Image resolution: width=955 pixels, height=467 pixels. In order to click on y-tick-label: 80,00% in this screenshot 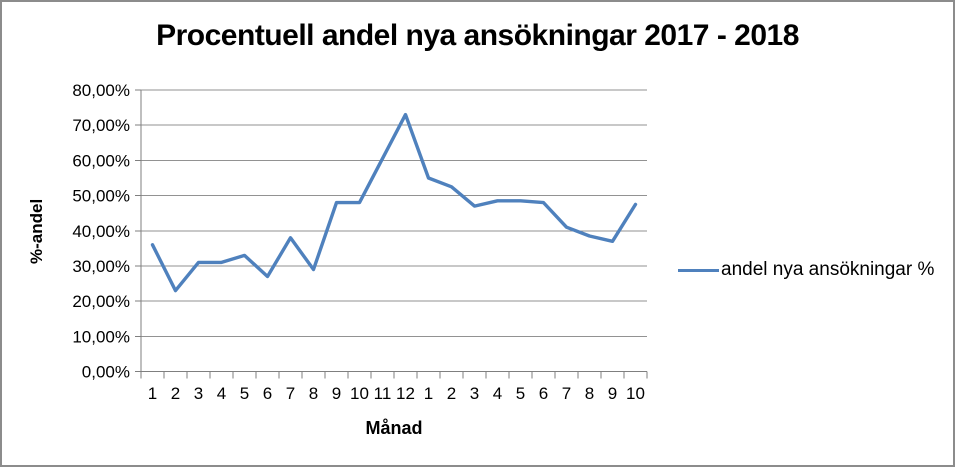, I will do `click(101, 90)`.